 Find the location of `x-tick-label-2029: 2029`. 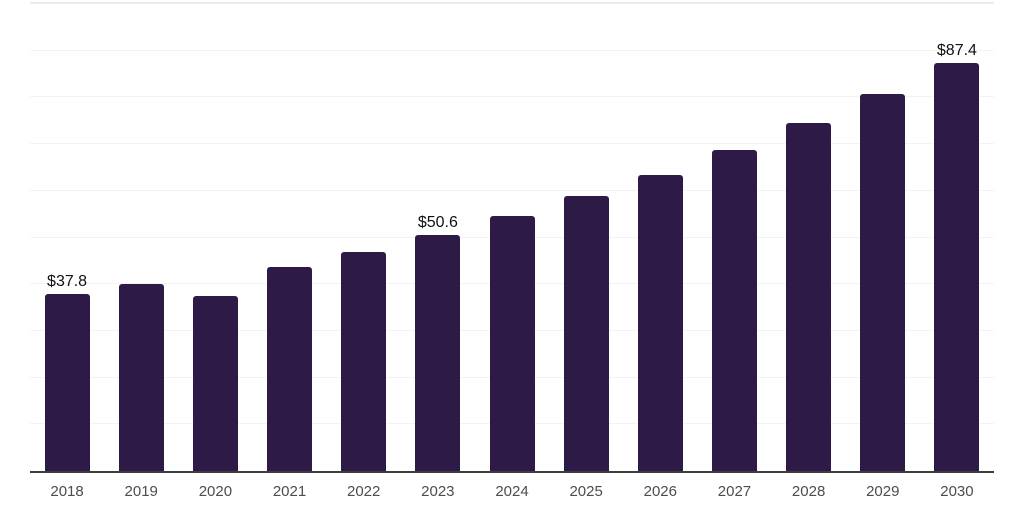

x-tick-label-2029: 2029 is located at coordinates (883, 491).